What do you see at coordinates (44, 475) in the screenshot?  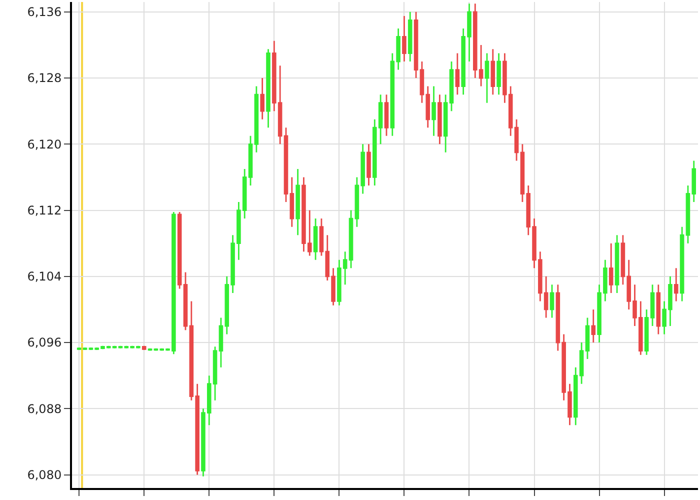 I see `y-tick-label: 6,080` at bounding box center [44, 475].